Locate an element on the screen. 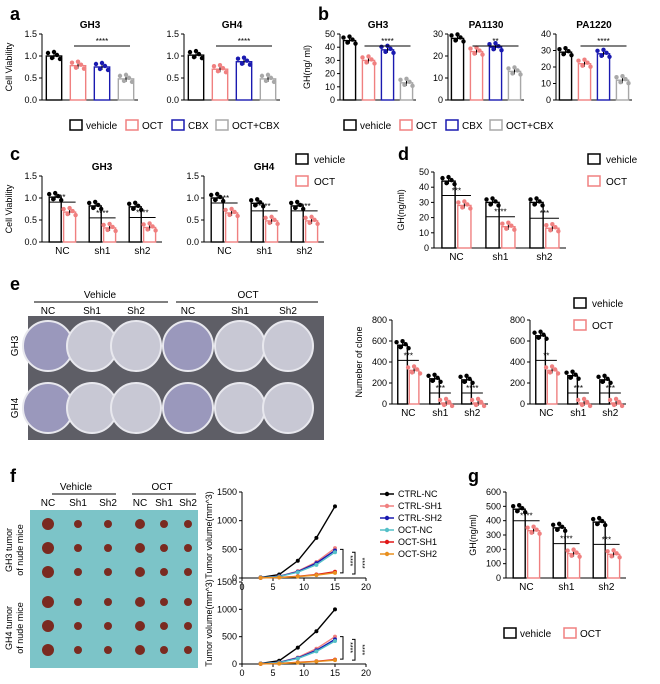  y-tick-label: 1.5 is located at coordinates (192, 176).